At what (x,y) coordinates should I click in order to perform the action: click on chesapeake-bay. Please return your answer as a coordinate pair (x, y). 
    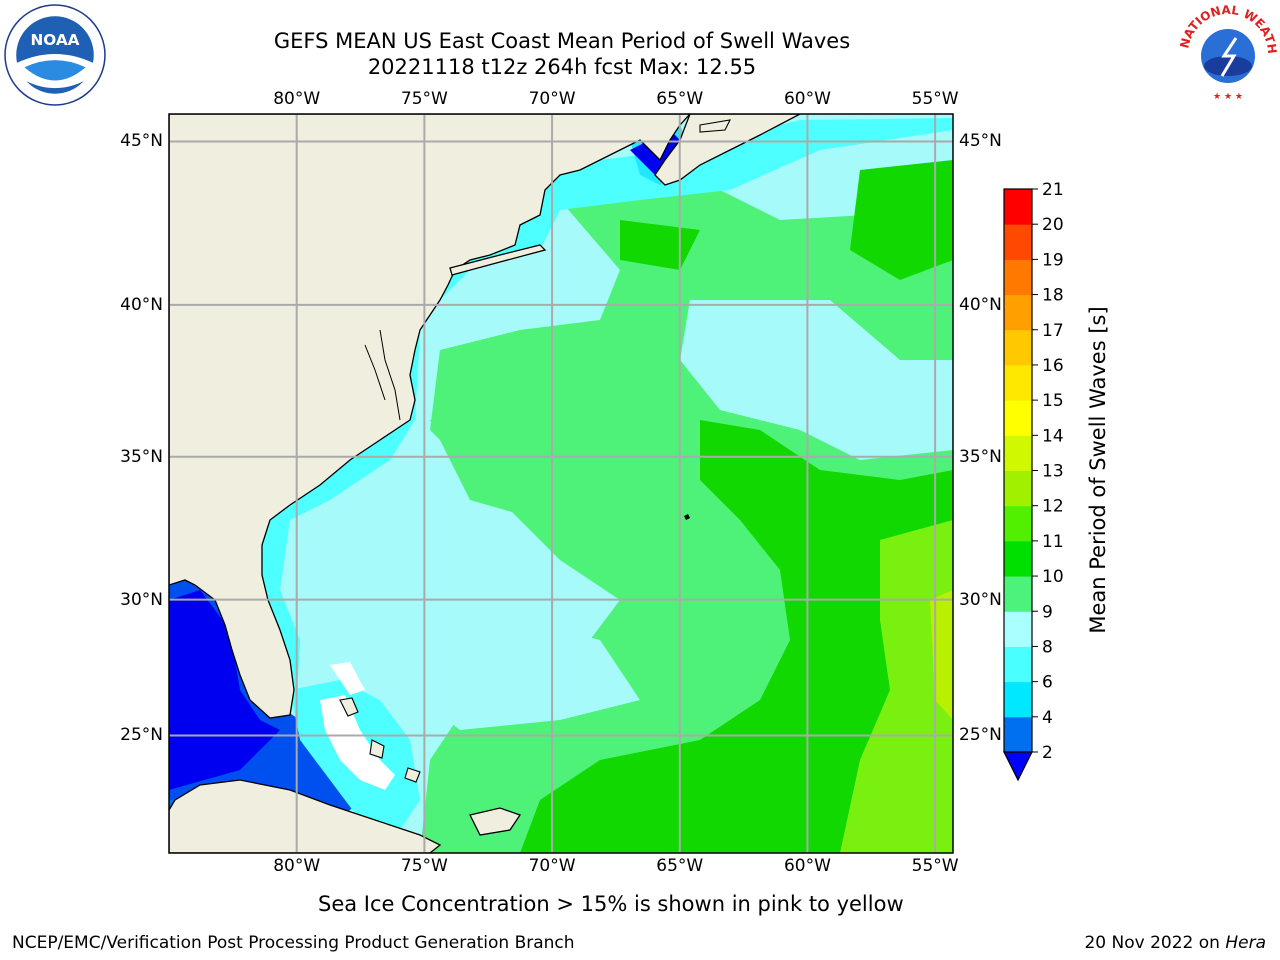
    Looking at the image, I should click on (382, 375).